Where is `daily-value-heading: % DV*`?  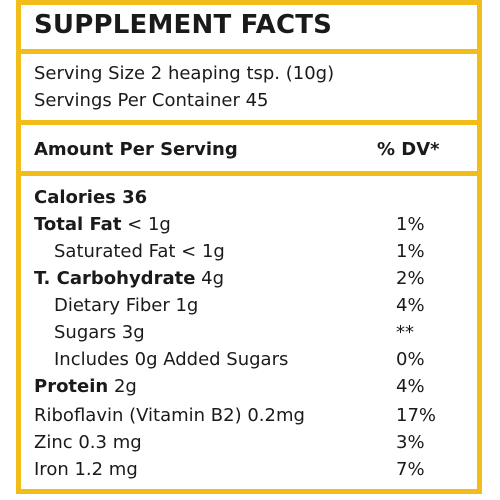 daily-value-heading: % DV* is located at coordinates (408, 149).